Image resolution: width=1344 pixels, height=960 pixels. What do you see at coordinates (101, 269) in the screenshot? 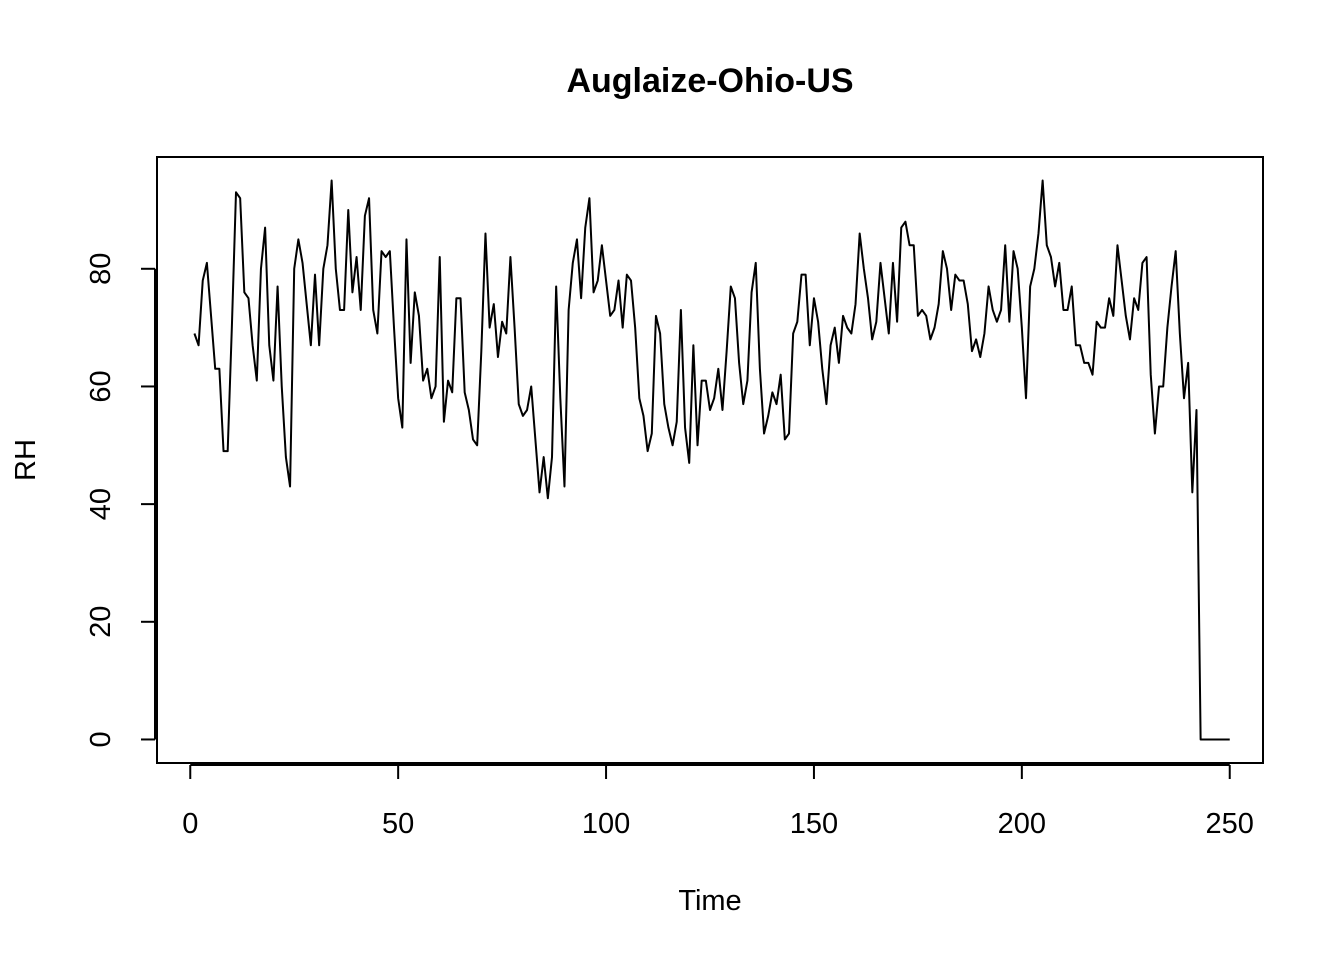
I see `y-tick-label: 80` at bounding box center [101, 269].